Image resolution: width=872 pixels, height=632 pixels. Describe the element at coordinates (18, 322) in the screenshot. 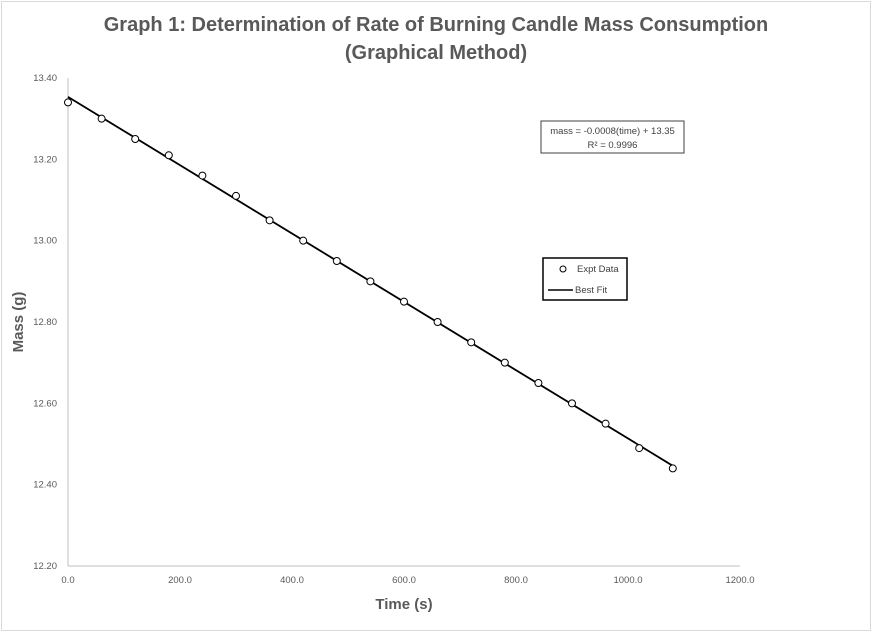

I see `y-axis-label: Mass (g)` at that location.